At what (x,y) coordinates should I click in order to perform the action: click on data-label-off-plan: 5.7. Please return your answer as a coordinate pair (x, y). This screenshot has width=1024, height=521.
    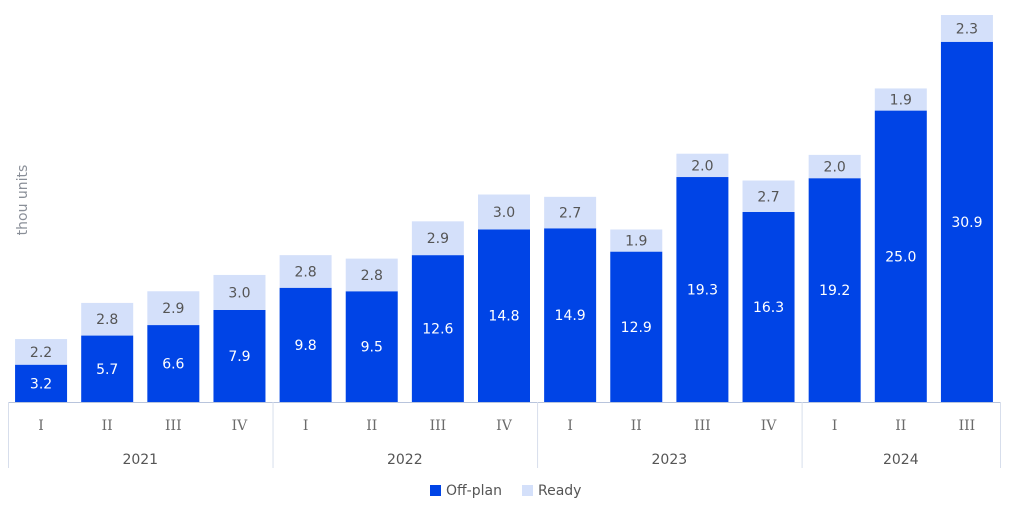
    Looking at the image, I should click on (107, 370).